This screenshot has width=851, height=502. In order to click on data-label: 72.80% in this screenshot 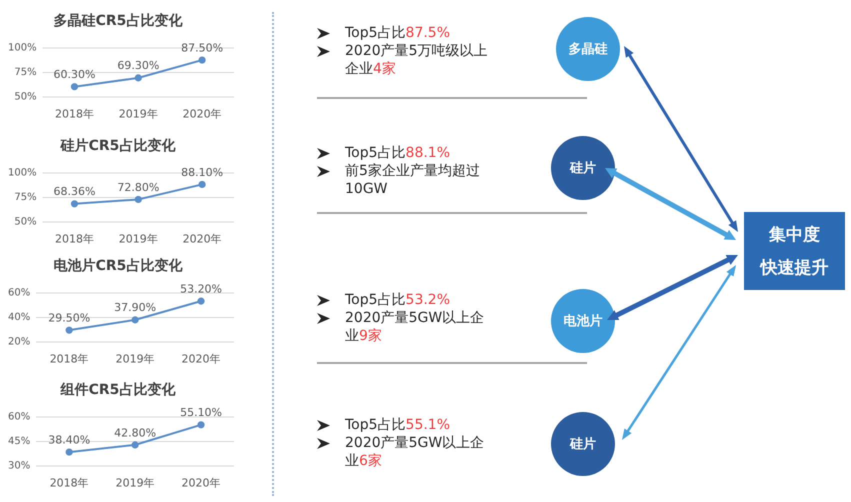, I will do `click(138, 187)`.